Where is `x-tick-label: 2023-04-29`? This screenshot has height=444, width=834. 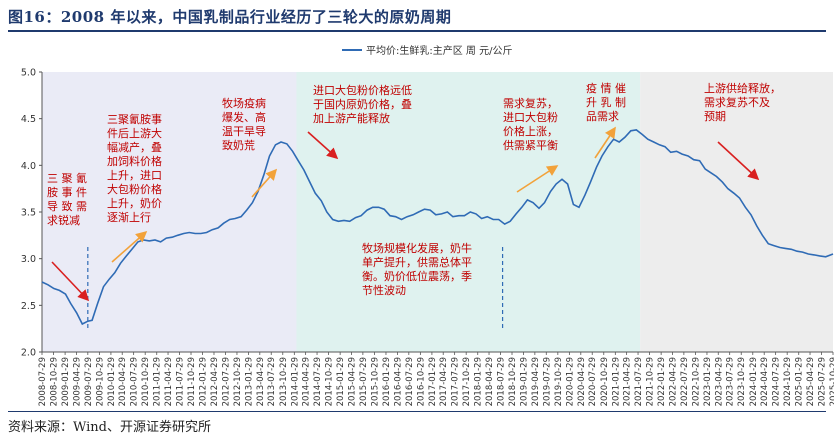
x-tick-label: 2023-04-29 is located at coordinates (719, 381).